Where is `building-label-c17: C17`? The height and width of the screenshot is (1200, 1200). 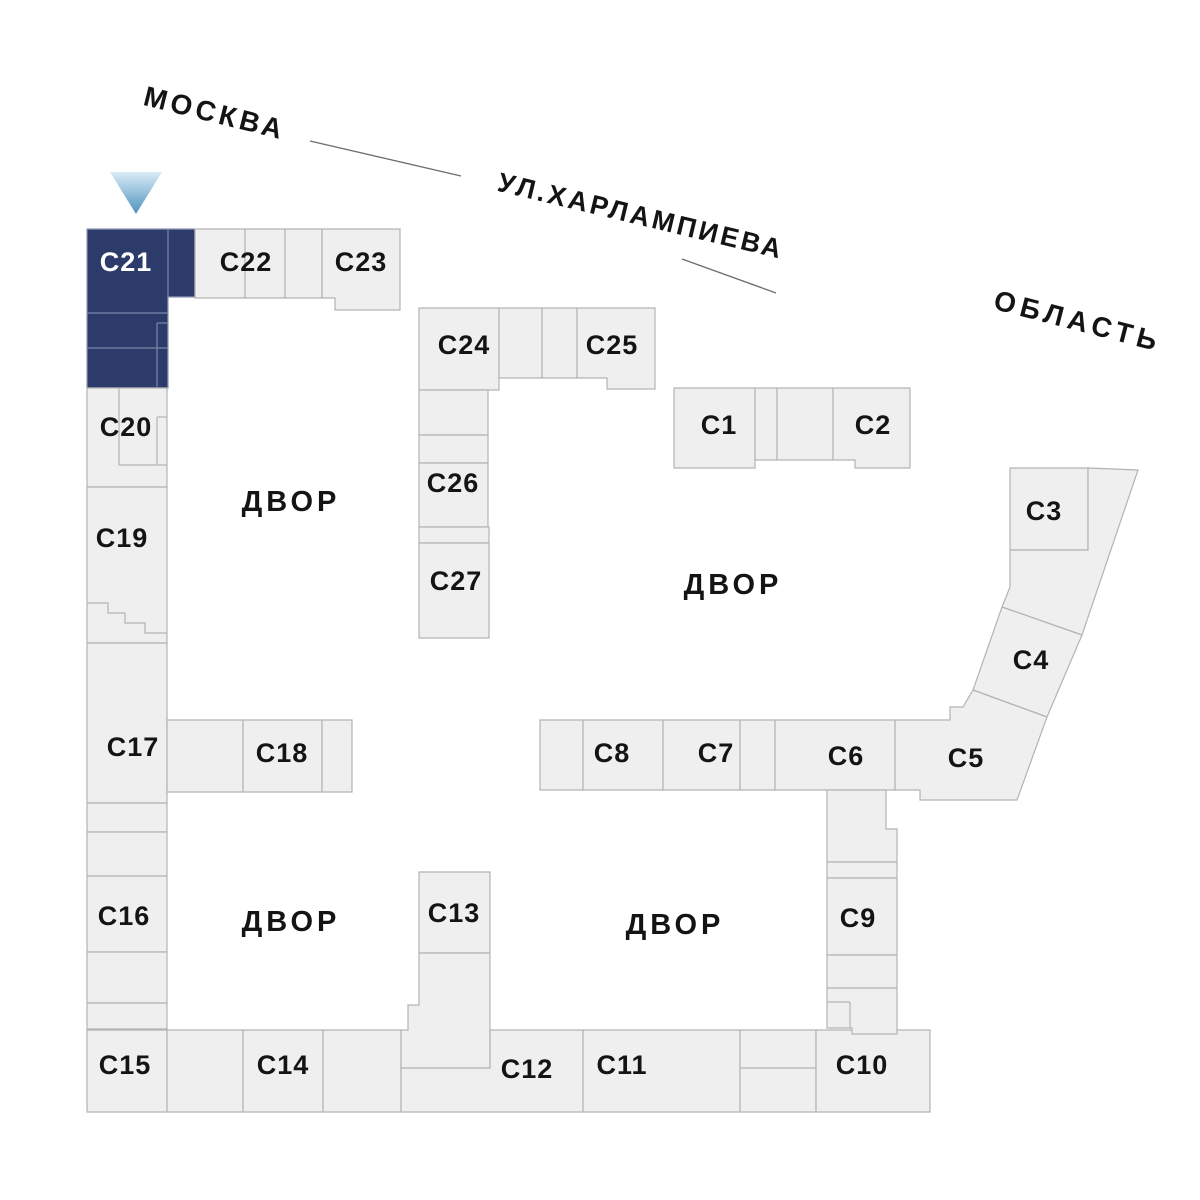
building-label-c17: C17 is located at coordinates (133, 747).